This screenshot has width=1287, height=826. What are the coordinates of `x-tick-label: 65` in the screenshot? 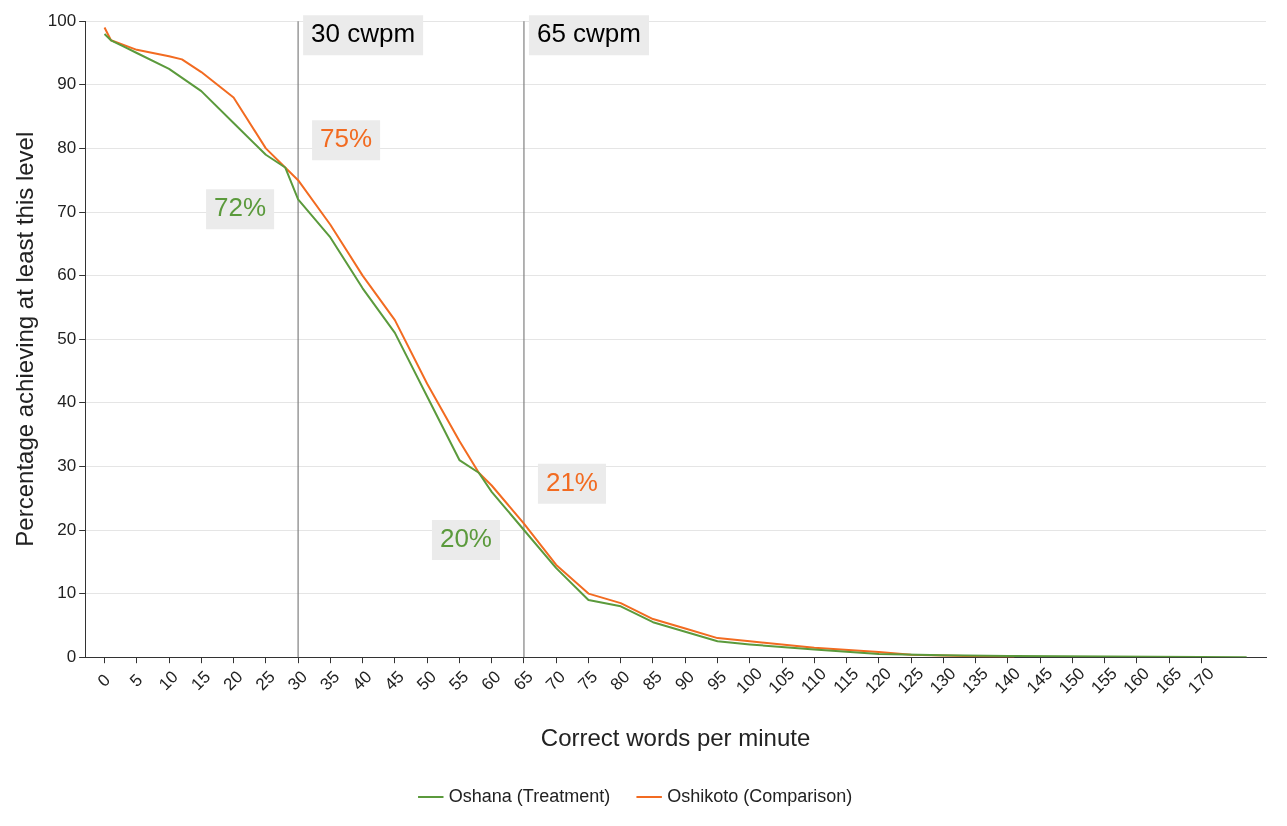 It's located at (523, 681).